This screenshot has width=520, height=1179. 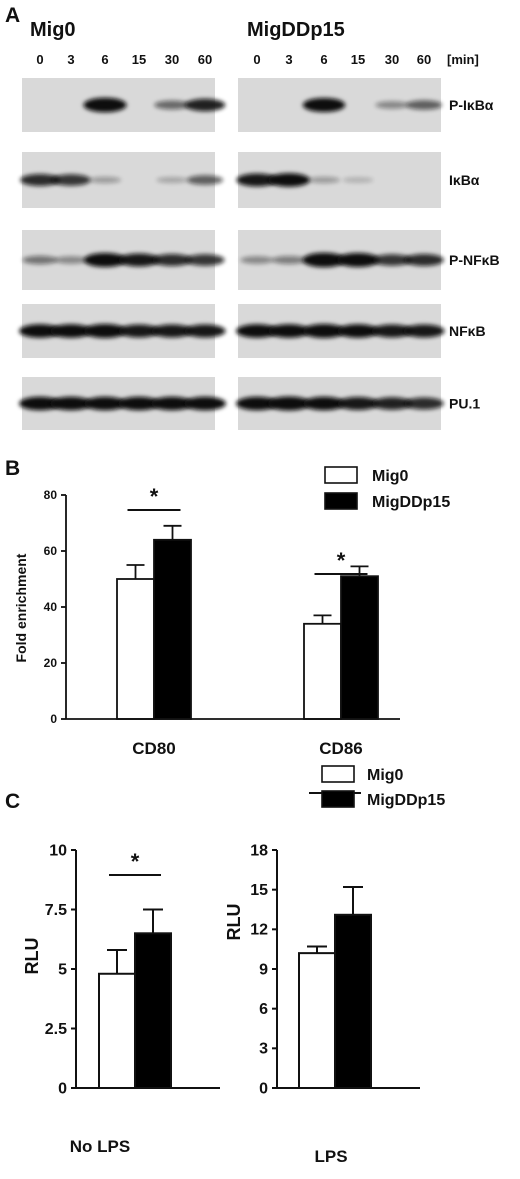 I want to click on chart-c-legend: Mig0 MigDDp15, so click(x=383, y=787).